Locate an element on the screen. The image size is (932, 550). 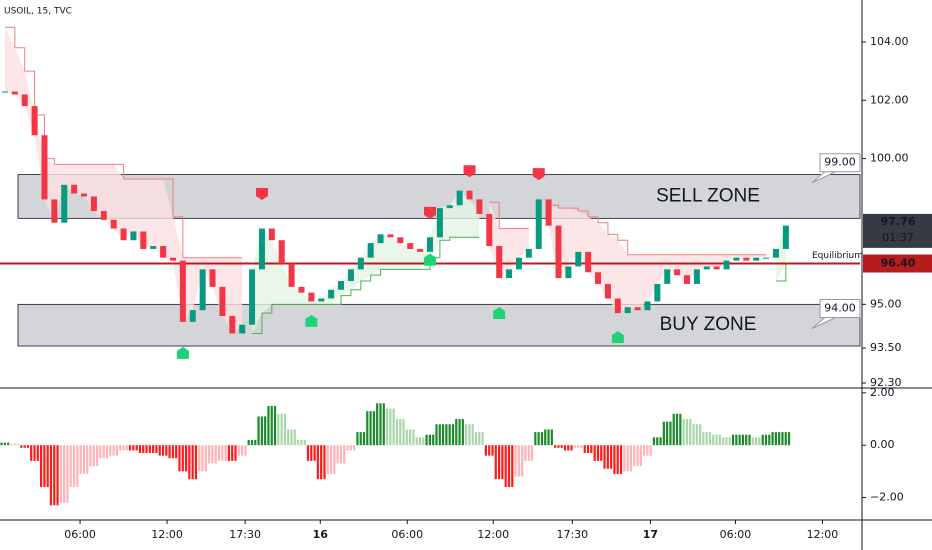
countdown: 01:37 is located at coordinates (898, 237).